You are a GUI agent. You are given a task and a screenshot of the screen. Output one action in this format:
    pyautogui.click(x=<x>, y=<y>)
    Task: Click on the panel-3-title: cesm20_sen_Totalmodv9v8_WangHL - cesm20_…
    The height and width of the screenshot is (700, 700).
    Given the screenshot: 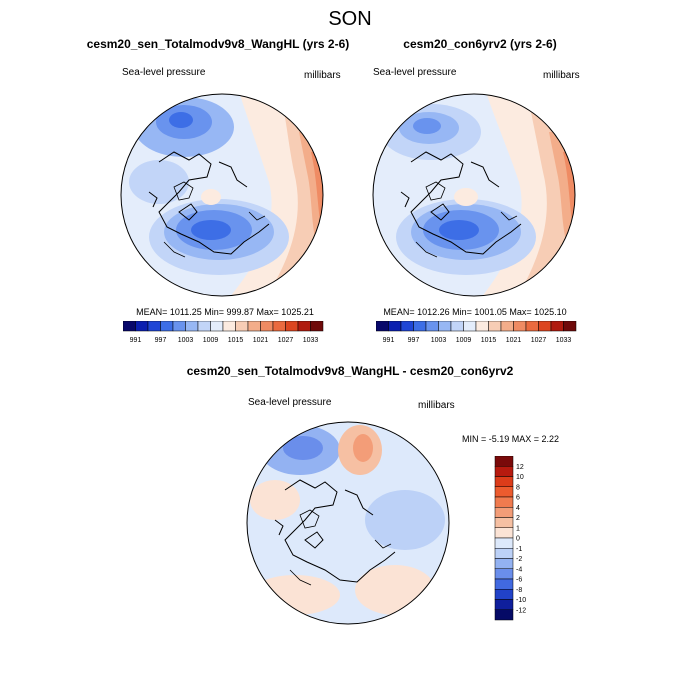 What is the action you would take?
    pyautogui.click(x=350, y=371)
    